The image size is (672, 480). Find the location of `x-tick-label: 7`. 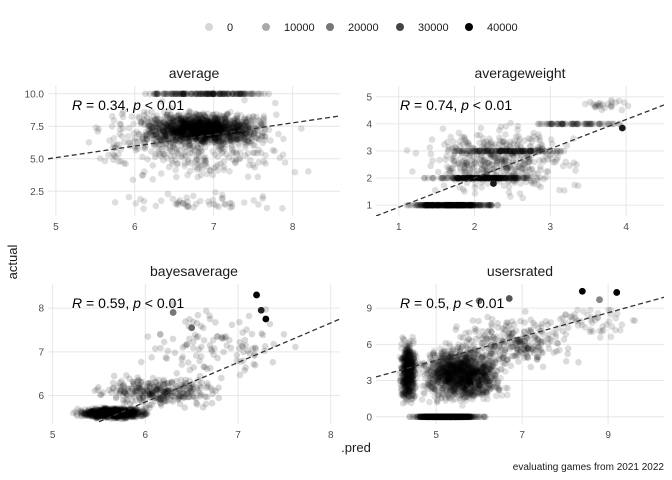

x-tick-label: 7 is located at coordinates (238, 435).